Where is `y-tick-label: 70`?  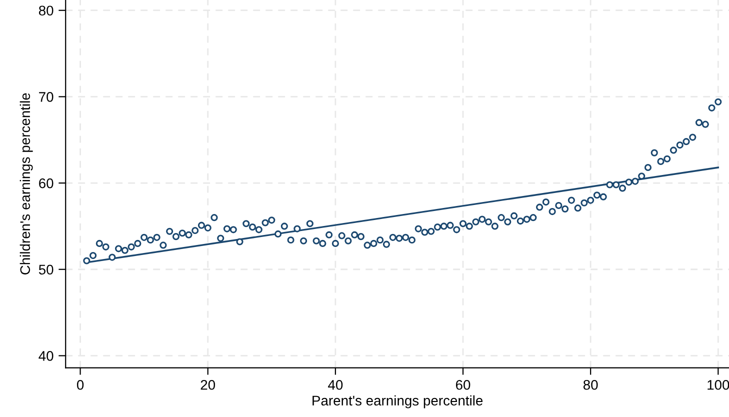
y-tick-label: 70 is located at coordinates (46, 97).